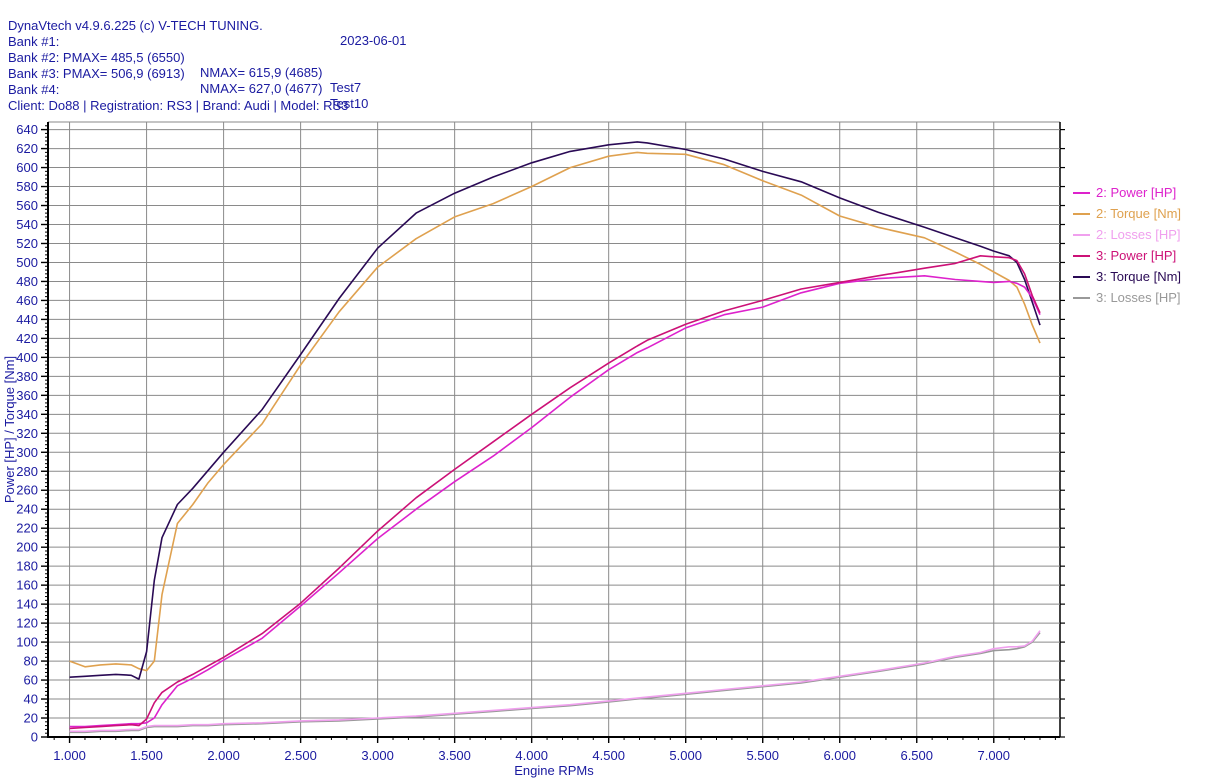 The height and width of the screenshot is (779, 1212). I want to click on y-tick-label: 360, so click(27, 395).